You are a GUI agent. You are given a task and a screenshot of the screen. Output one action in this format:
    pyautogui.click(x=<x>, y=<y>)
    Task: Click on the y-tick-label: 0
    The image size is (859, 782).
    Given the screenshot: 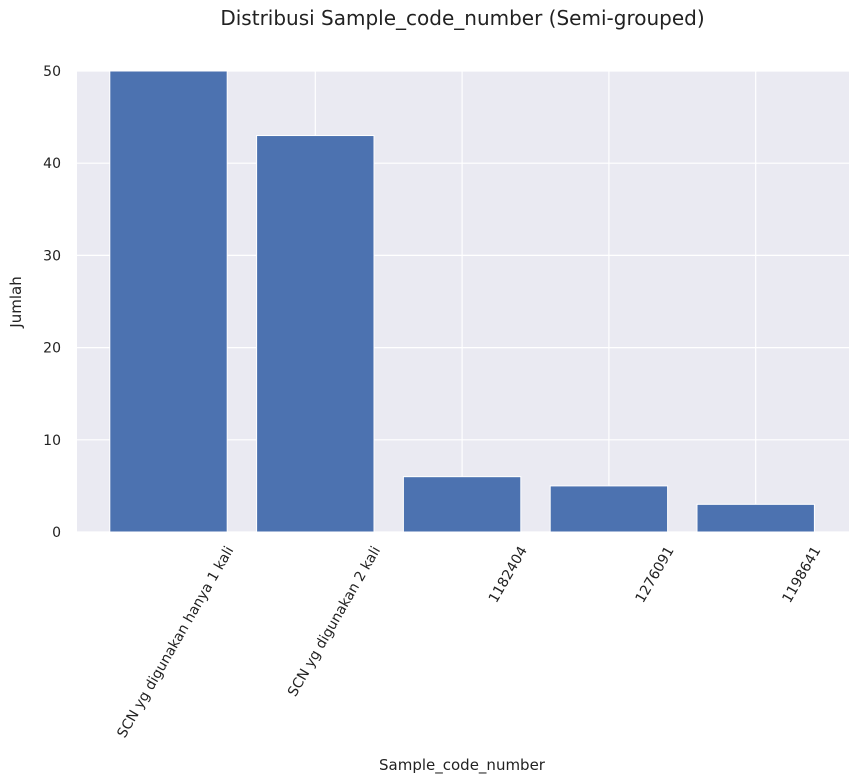 What is the action you would take?
    pyautogui.click(x=56, y=533)
    